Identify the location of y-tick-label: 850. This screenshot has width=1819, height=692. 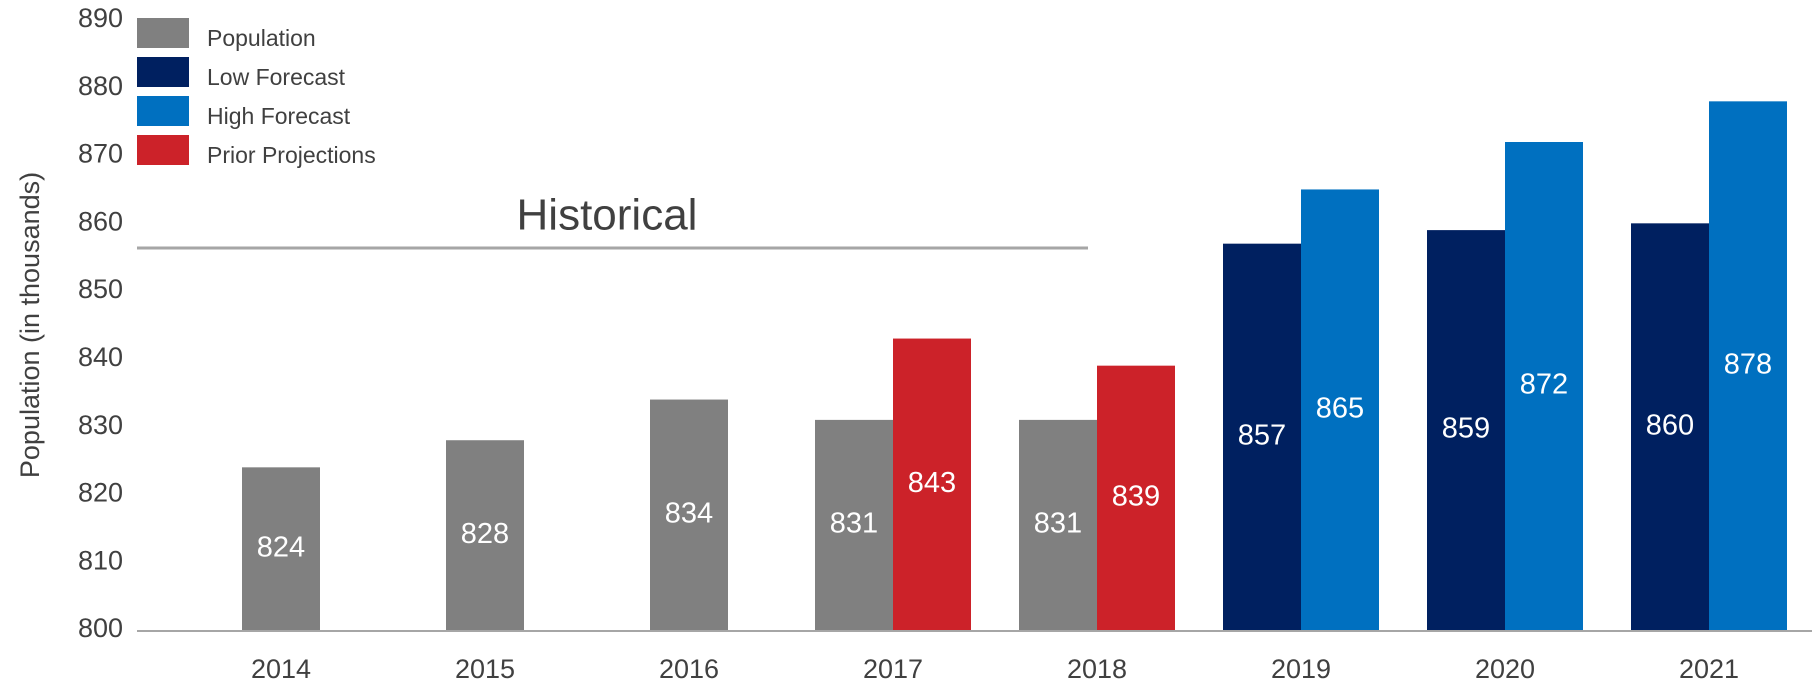
(100, 289).